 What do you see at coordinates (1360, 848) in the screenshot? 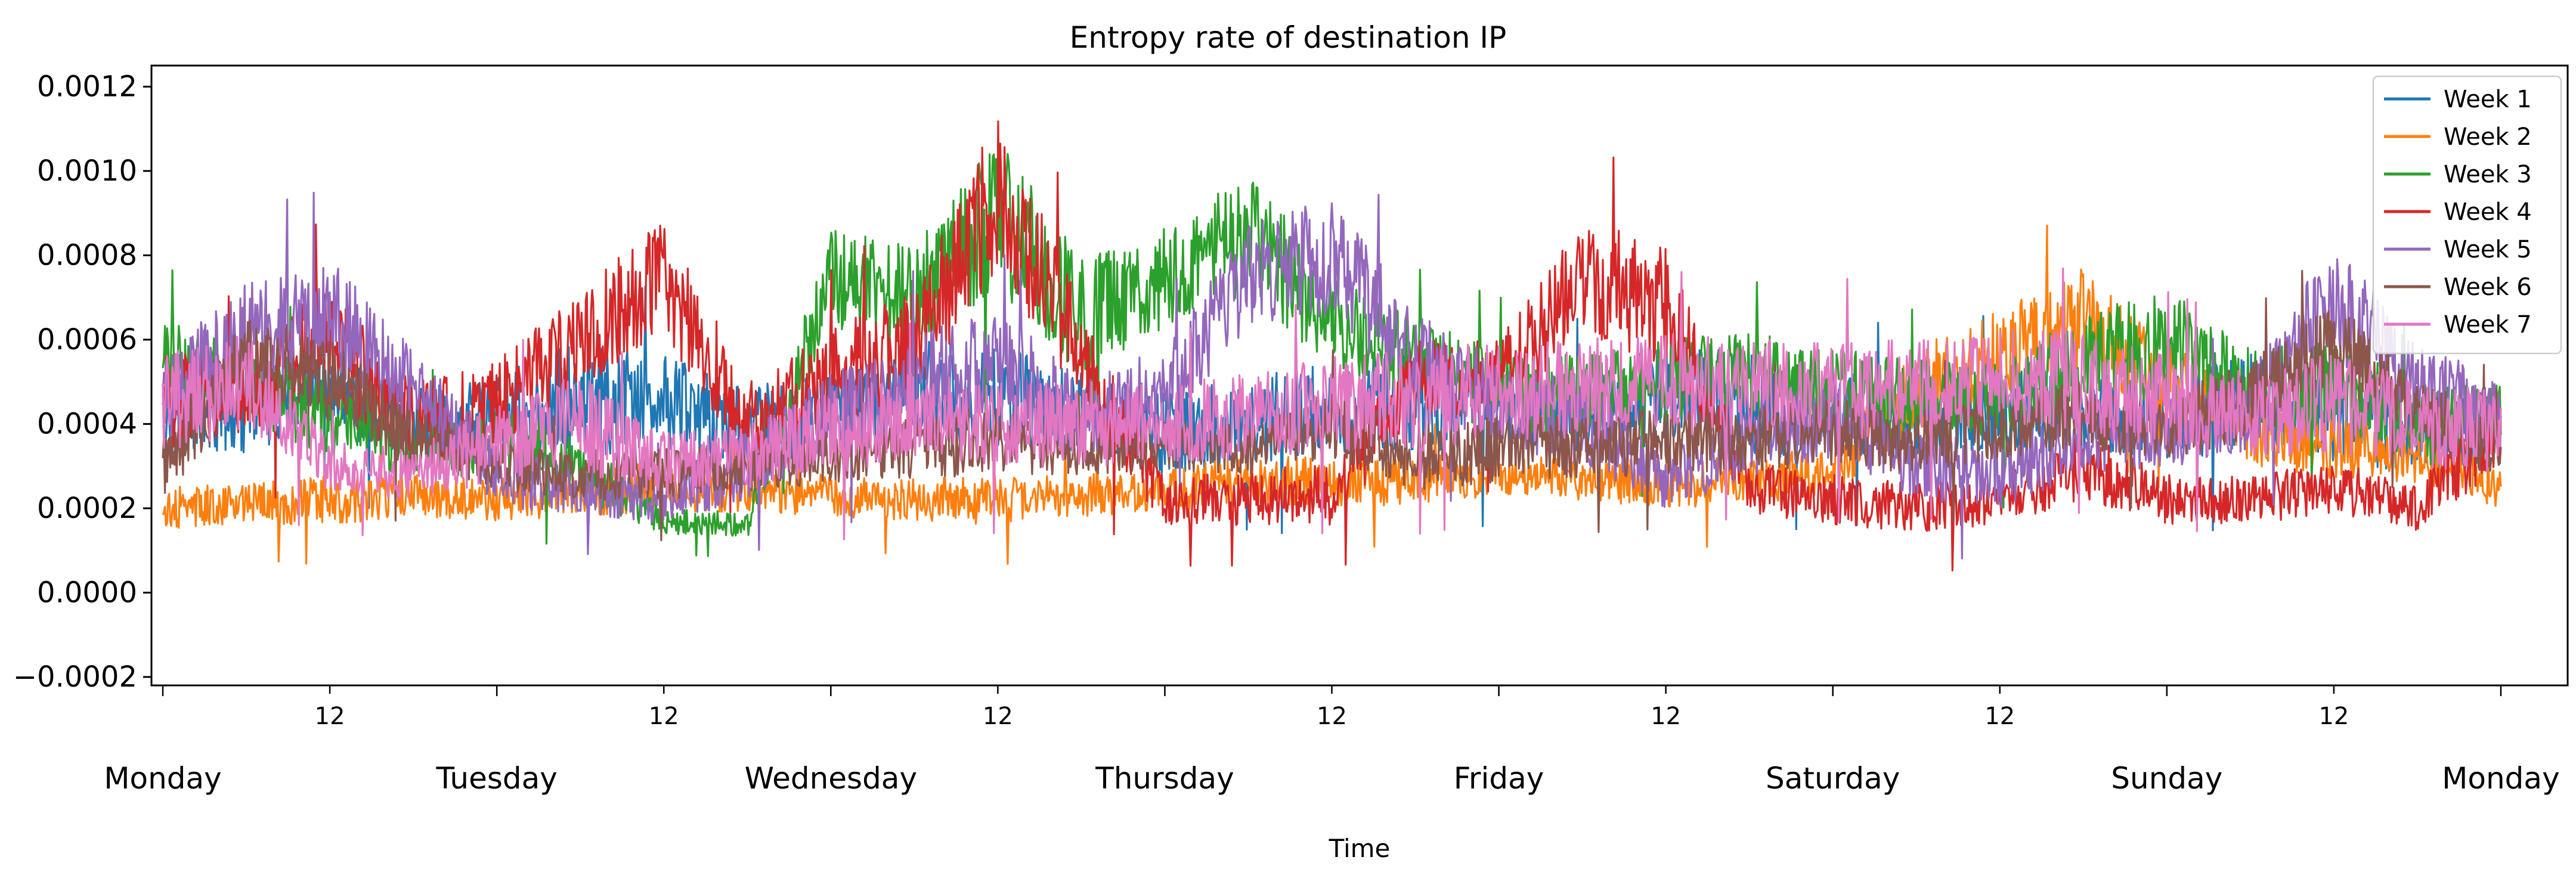
I see `x-axis-label: Time` at bounding box center [1360, 848].